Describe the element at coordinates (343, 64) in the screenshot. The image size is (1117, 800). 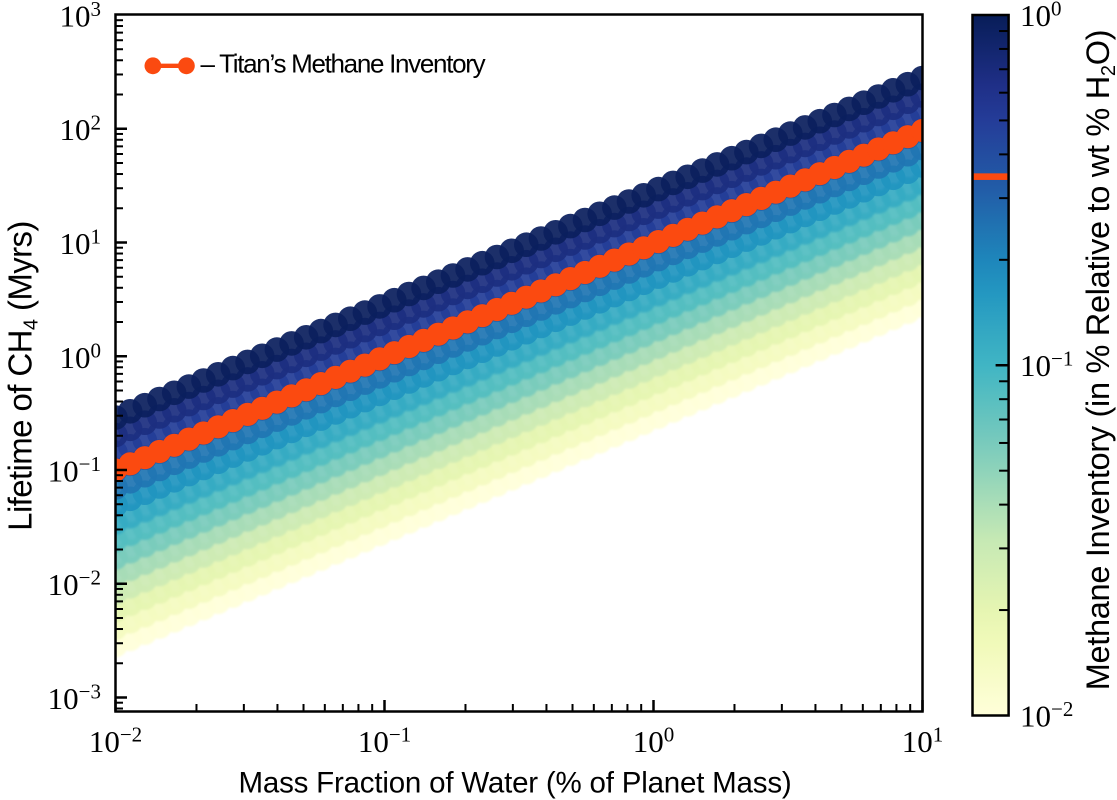
I see `svg-text: – Titan’s Methane Inventory` at that location.